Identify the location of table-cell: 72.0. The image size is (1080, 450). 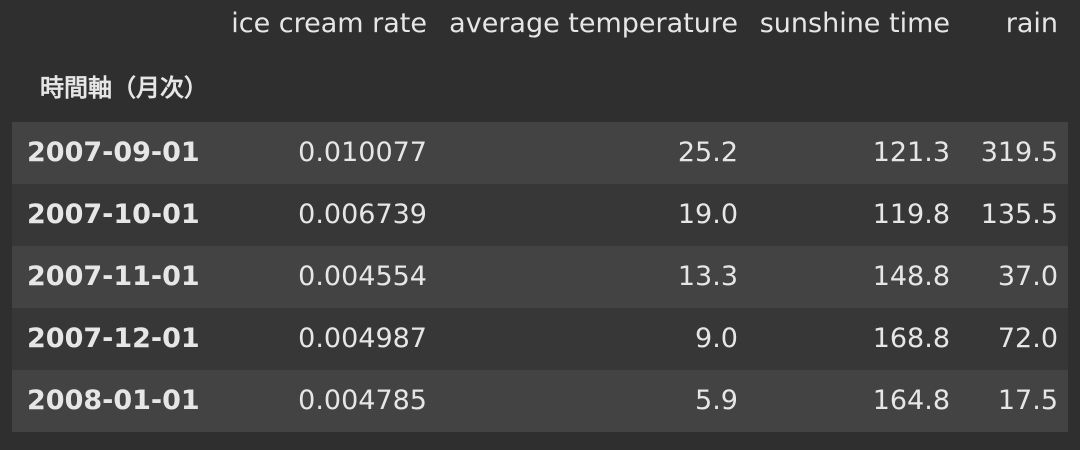
(1027, 338).